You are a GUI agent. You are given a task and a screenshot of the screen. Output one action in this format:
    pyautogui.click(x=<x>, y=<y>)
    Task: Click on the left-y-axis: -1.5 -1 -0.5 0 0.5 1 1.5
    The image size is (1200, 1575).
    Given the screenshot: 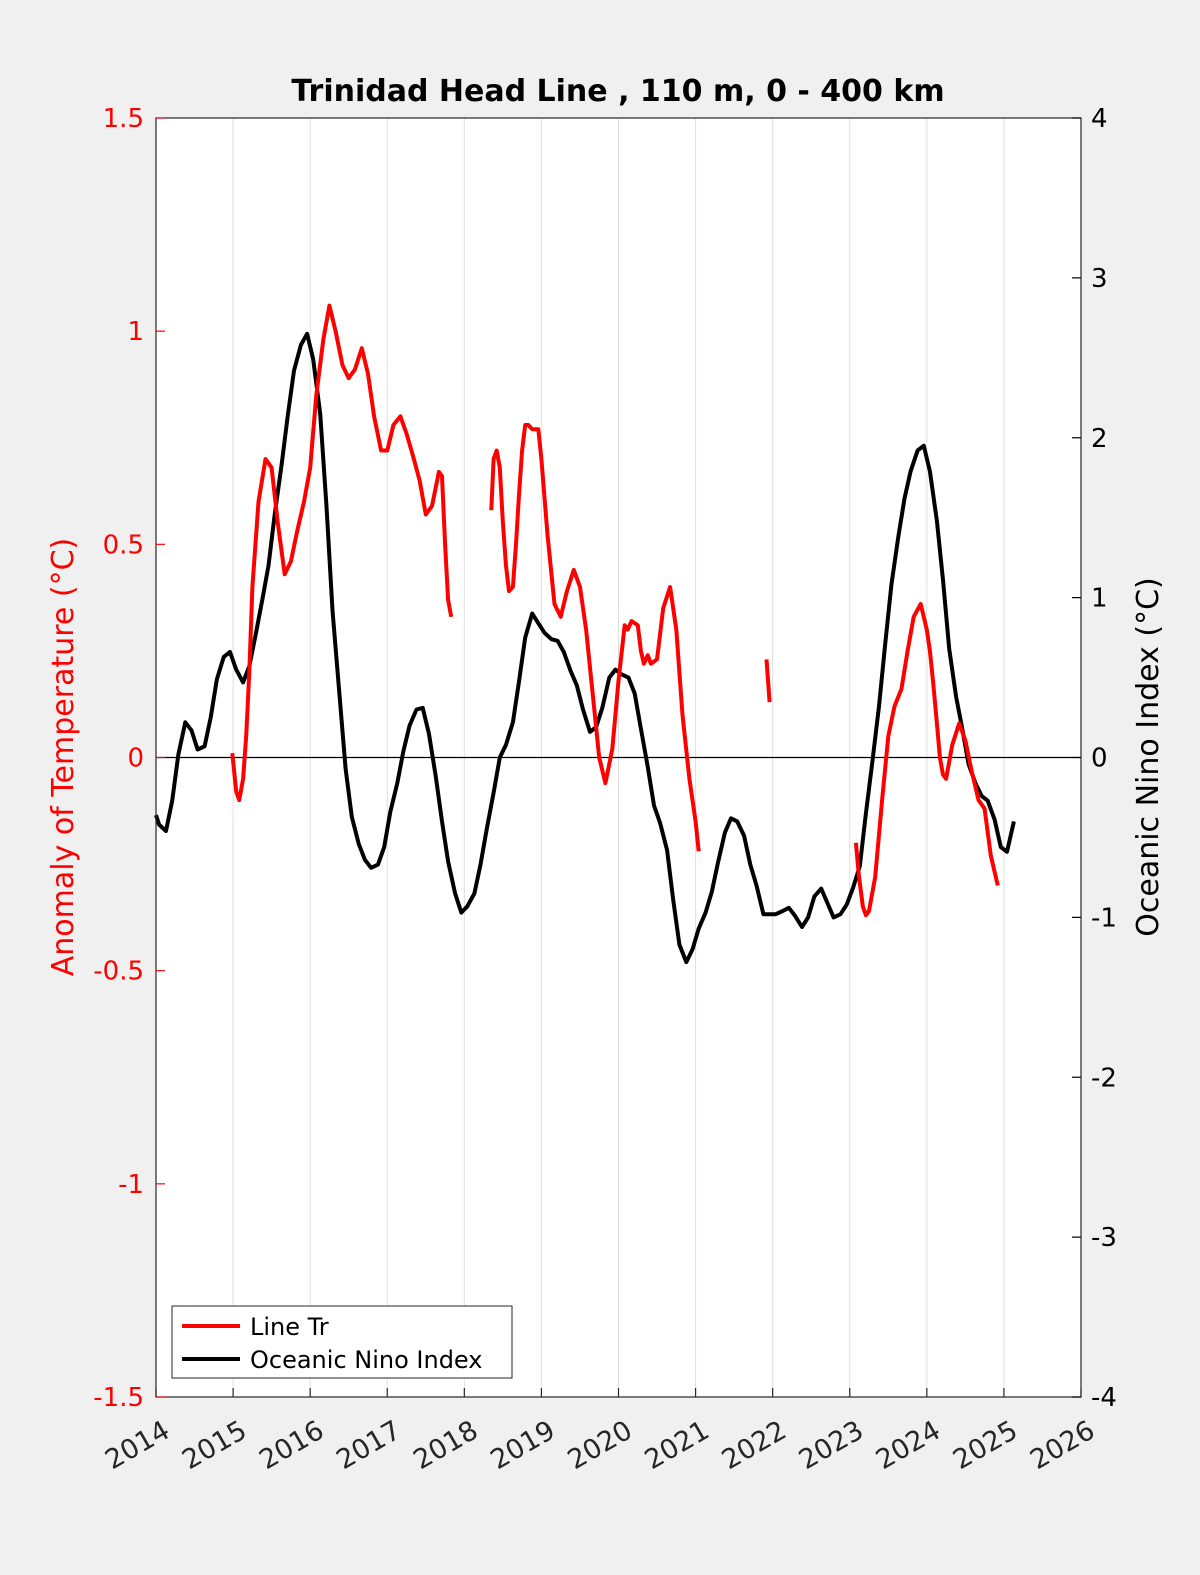 What is the action you would take?
    pyautogui.click(x=129, y=758)
    